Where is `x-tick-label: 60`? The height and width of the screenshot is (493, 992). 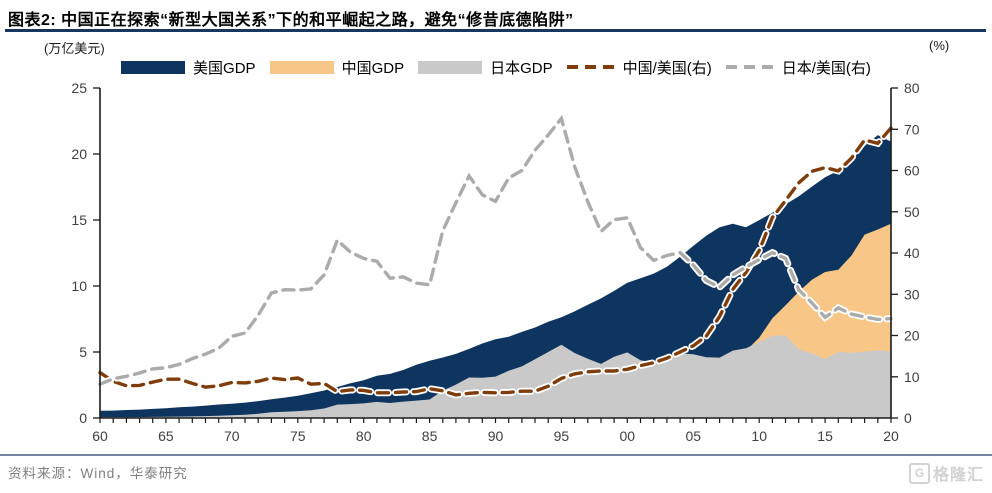 x-tick-label: 60 is located at coordinates (100, 436).